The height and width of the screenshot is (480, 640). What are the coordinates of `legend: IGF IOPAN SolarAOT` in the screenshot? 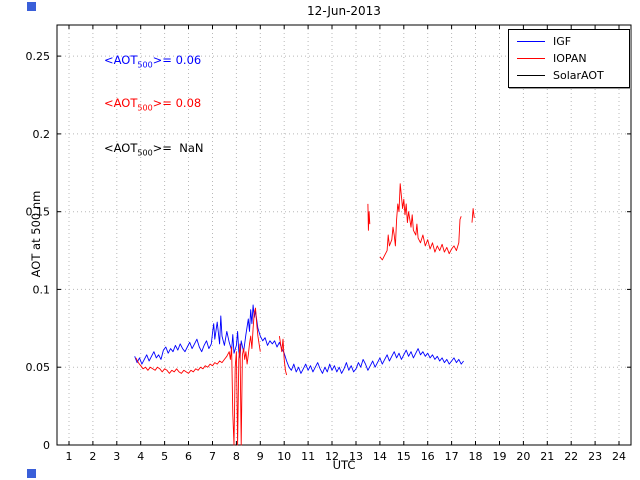 It's located at (569, 58).